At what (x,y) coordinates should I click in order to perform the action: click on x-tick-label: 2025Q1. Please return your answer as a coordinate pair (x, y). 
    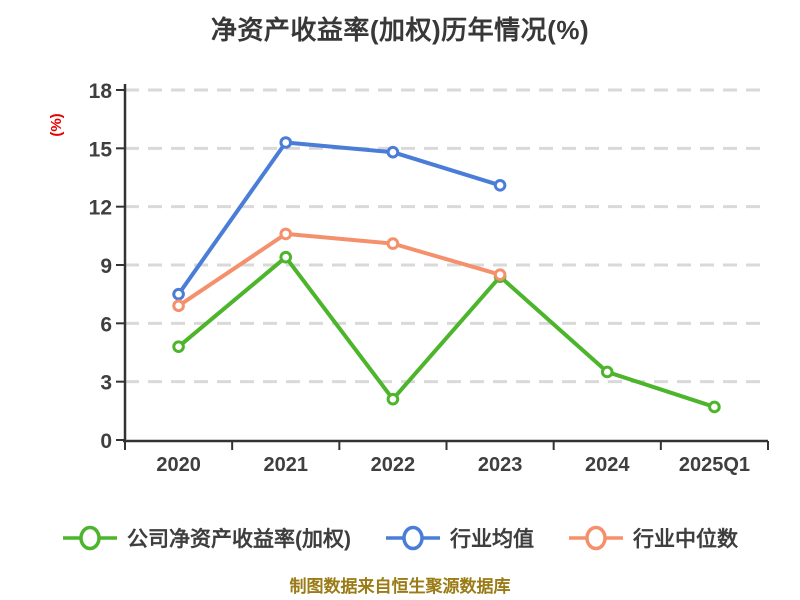
    Looking at the image, I should click on (714, 465).